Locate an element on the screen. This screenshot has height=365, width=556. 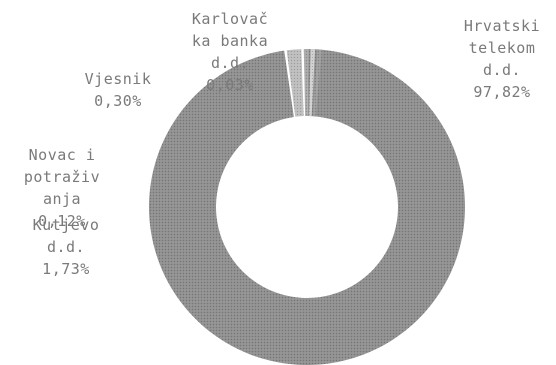
slice-3-texture is located at coordinates (312, 83).